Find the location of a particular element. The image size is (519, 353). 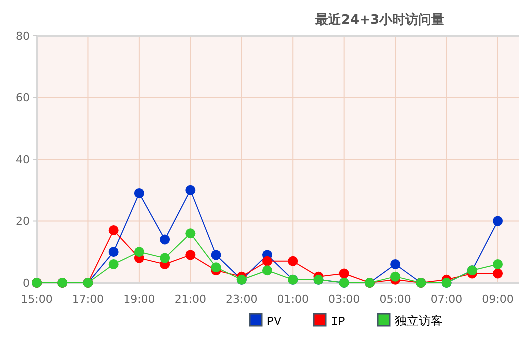

x-tick-label: 03:00 is located at coordinates (344, 299).